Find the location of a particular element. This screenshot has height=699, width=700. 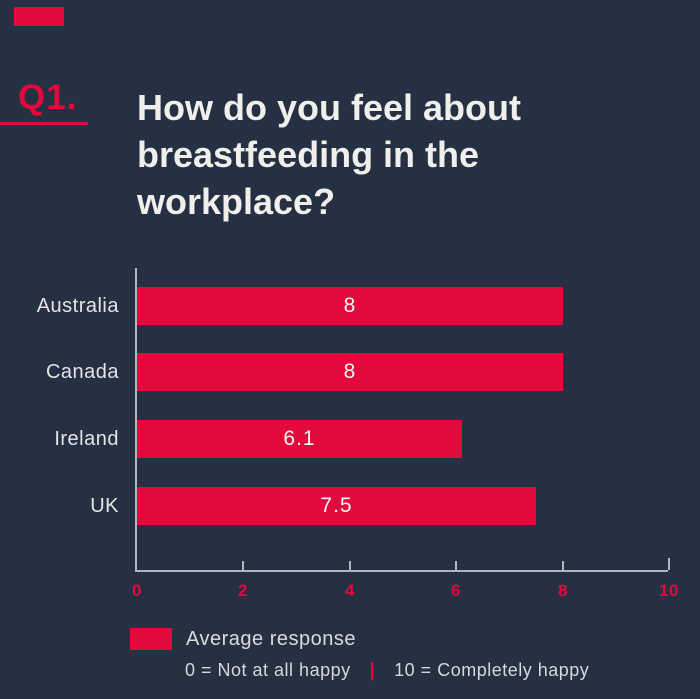

x-axis-tick-label: 4 is located at coordinates (350, 590).